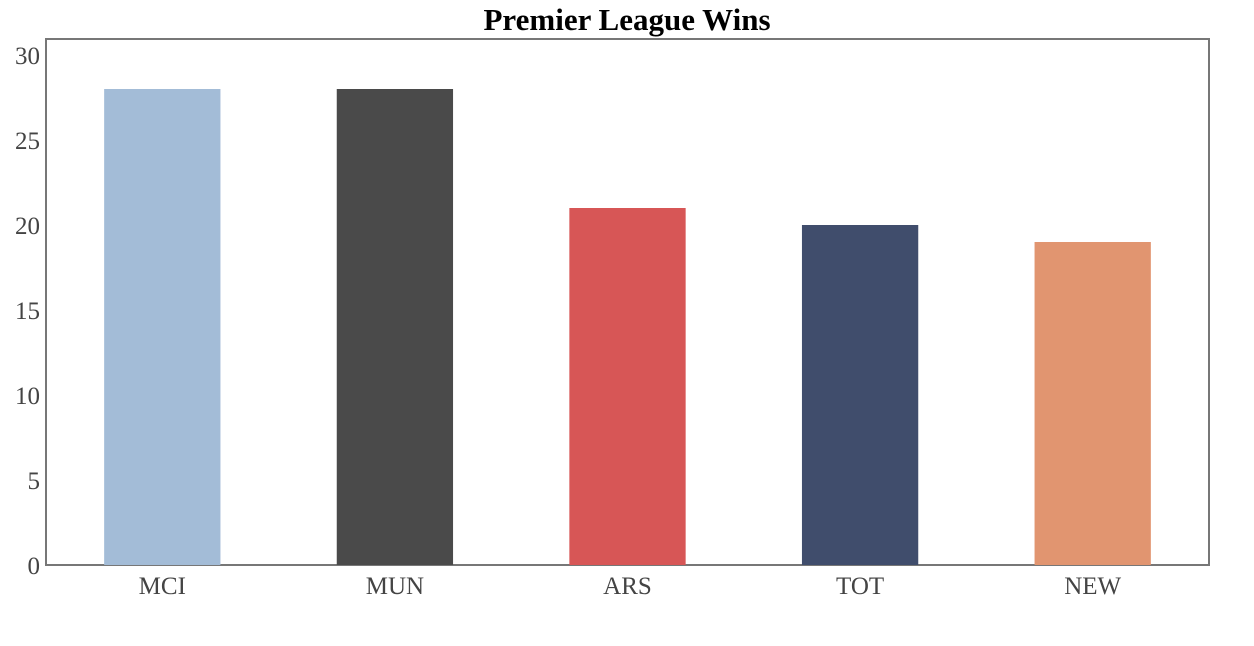  What do you see at coordinates (27, 226) in the screenshot?
I see `y-tick-label: 20` at bounding box center [27, 226].